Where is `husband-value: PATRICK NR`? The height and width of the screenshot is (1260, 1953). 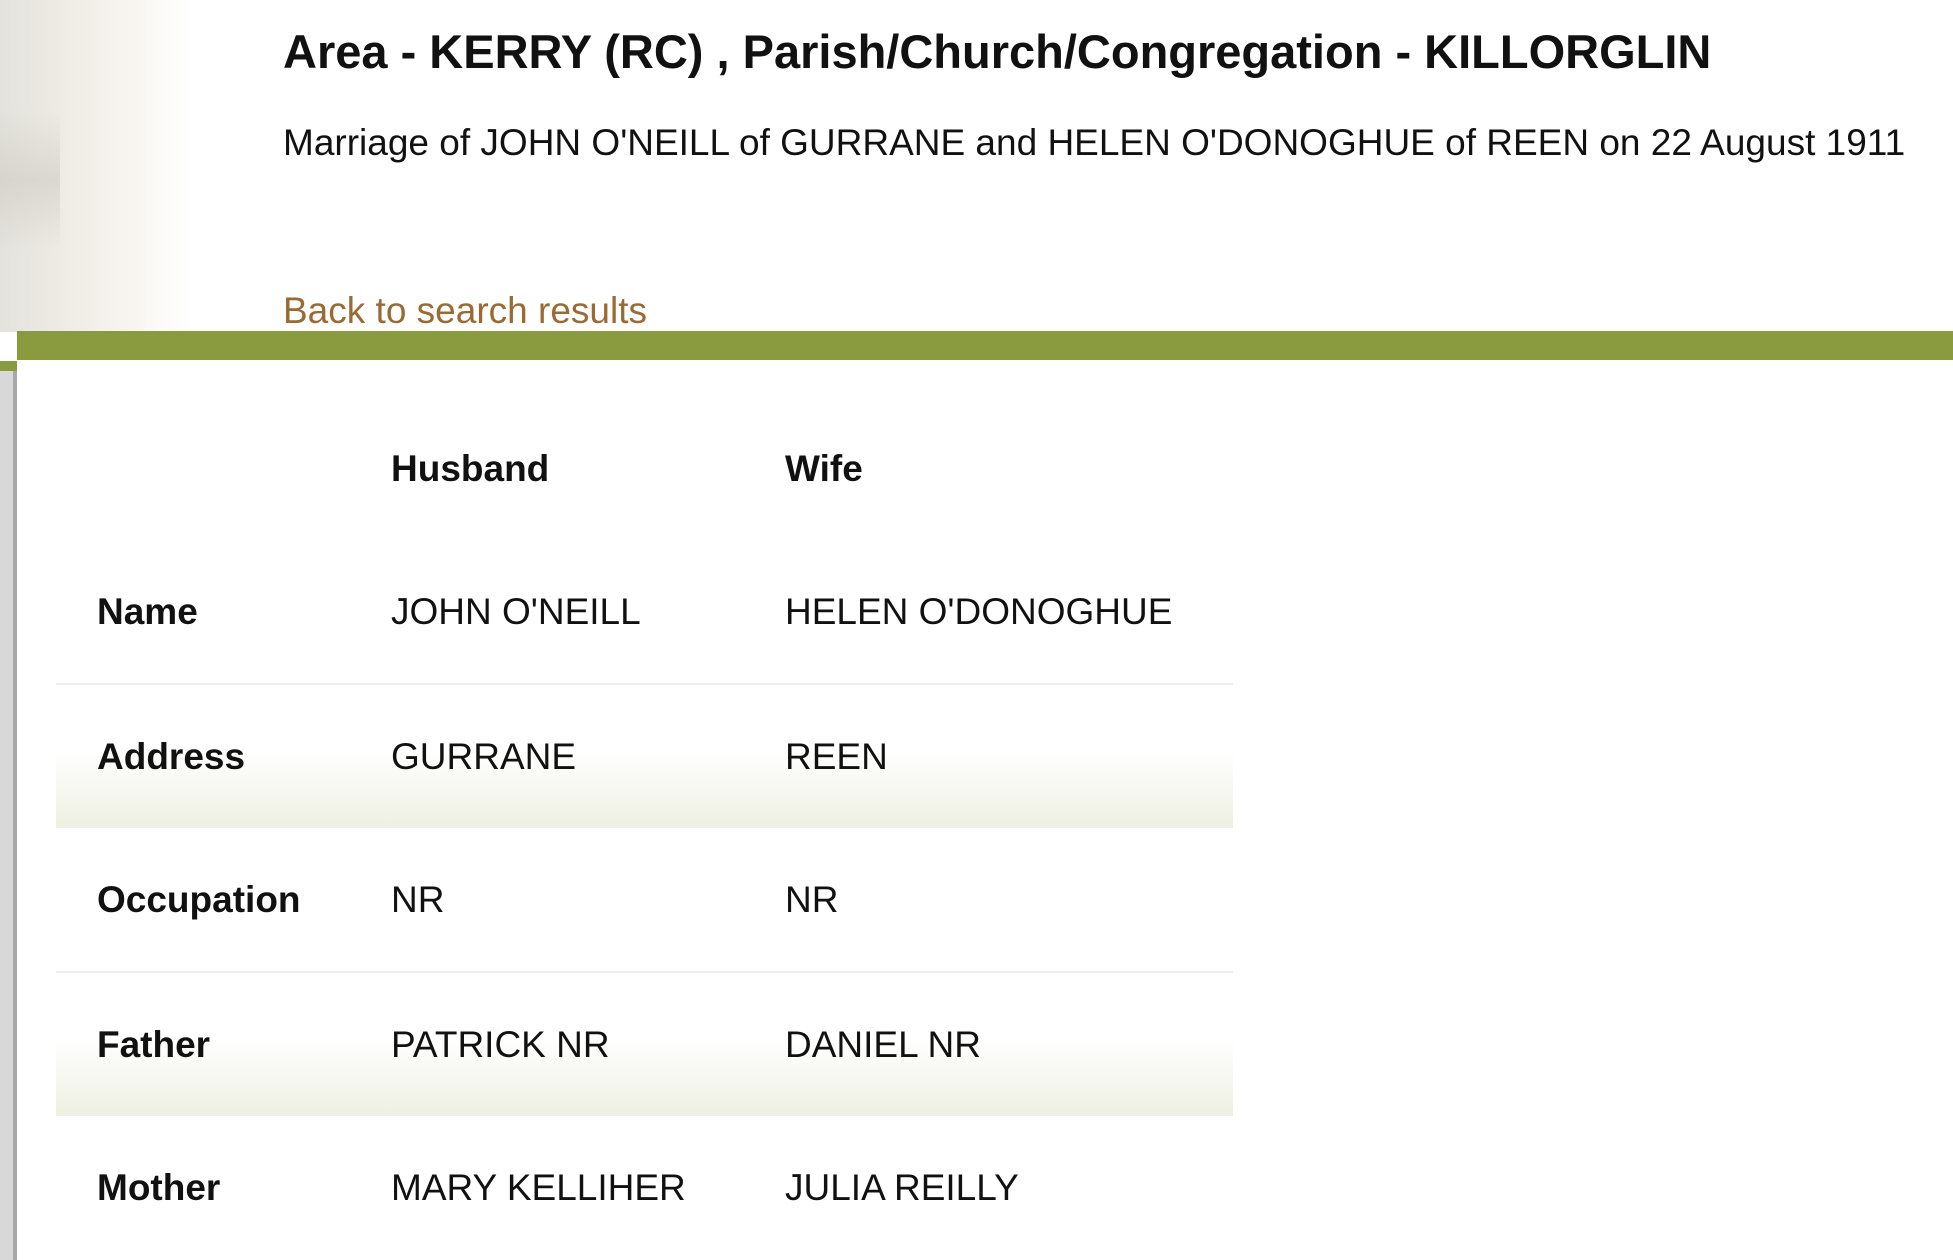
husband-value: PATRICK NR is located at coordinates (588, 1043).